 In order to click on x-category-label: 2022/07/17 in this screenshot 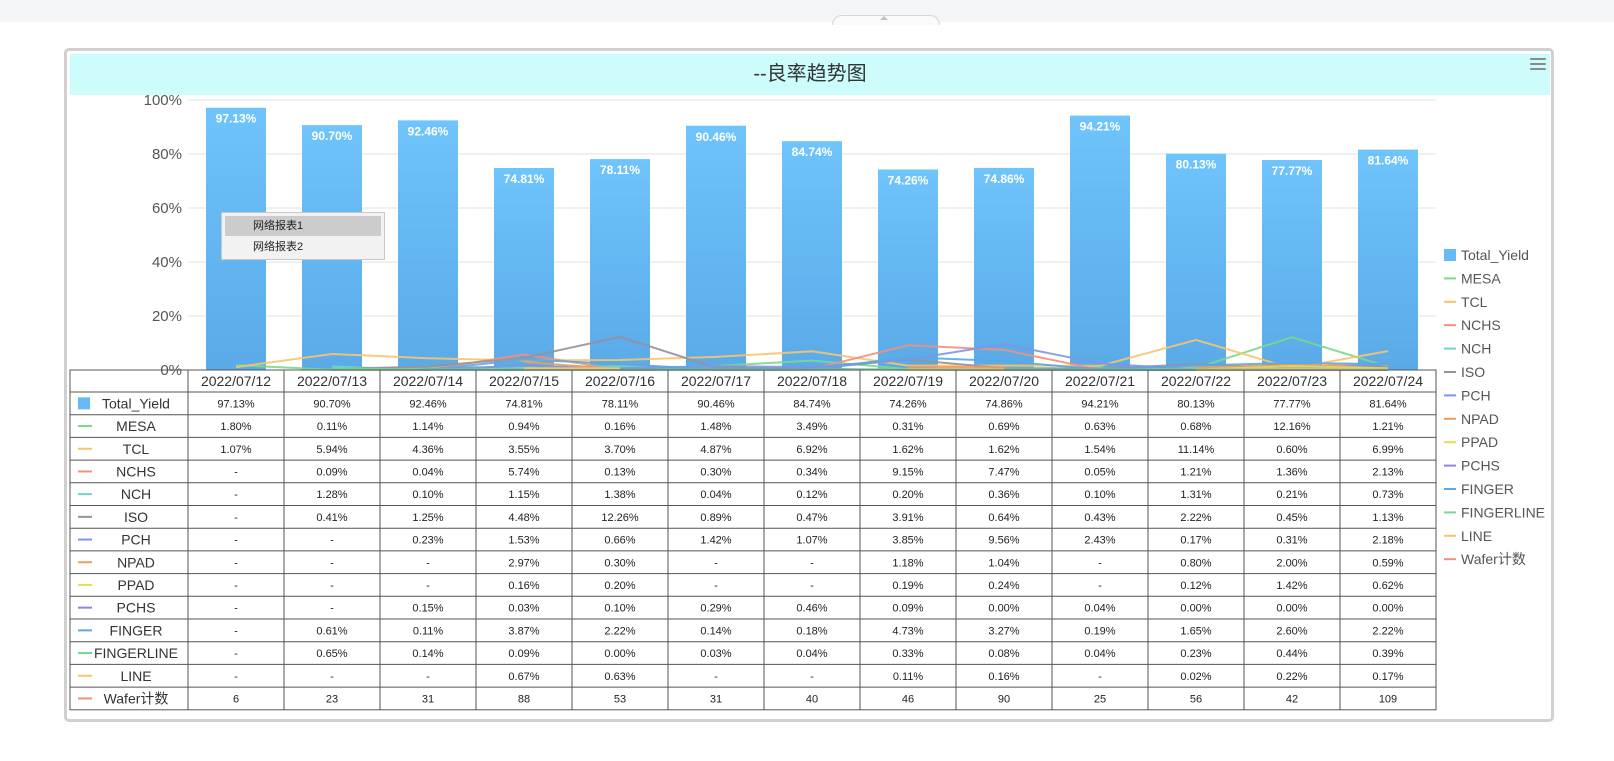, I will do `click(716, 381)`.